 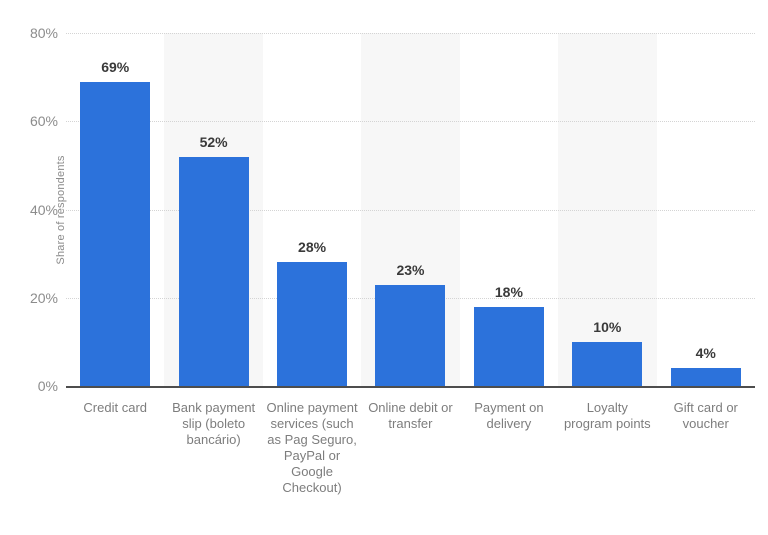 What do you see at coordinates (607, 326) in the screenshot?
I see `bar-value-label: 10%` at bounding box center [607, 326].